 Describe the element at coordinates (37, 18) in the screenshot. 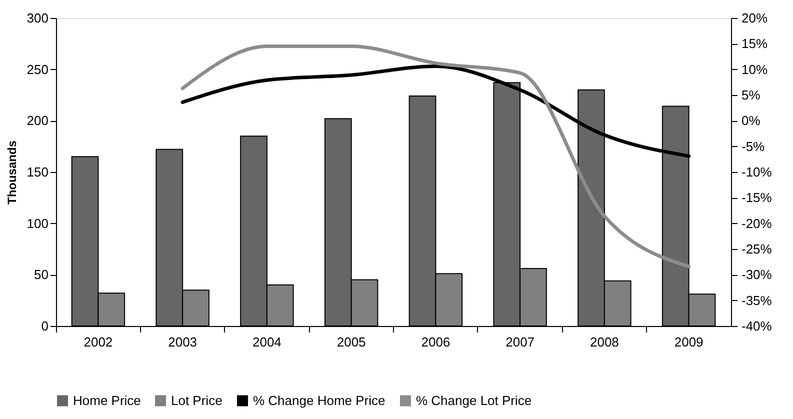

I see `y-tick-label: 300` at that location.